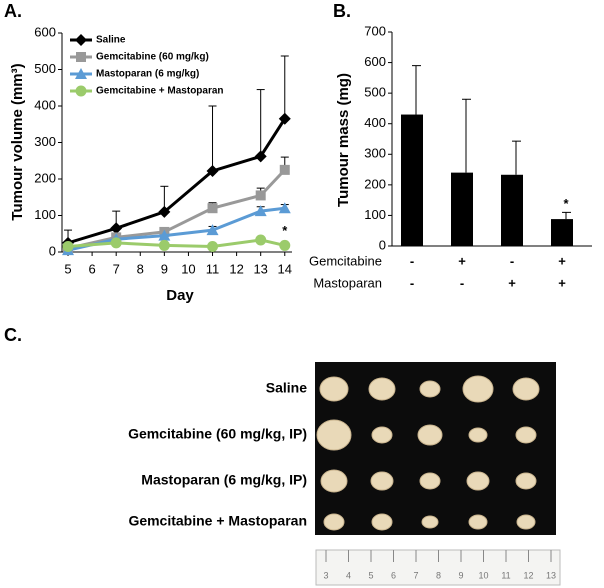 The height and width of the screenshot is (588, 604). I want to click on x-tick-label: 8, so click(140, 268).